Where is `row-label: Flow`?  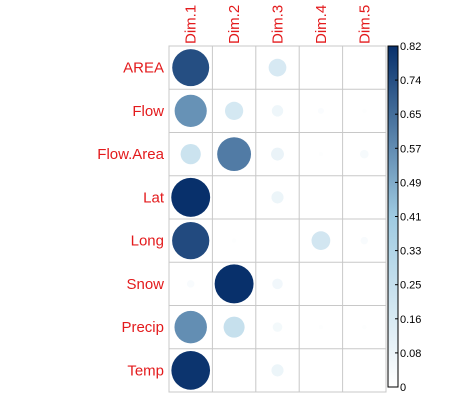
row-label: Flow is located at coordinates (148, 111).